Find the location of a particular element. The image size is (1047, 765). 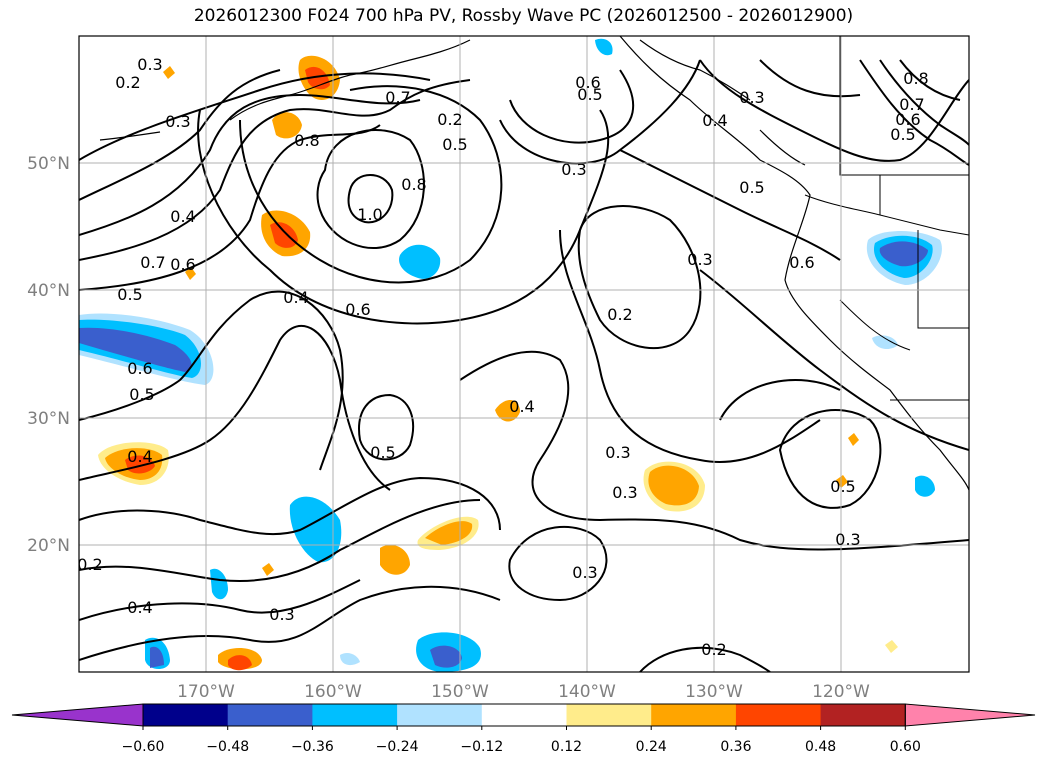

colorbar-tick-label: 0.36 is located at coordinates (735, 747).